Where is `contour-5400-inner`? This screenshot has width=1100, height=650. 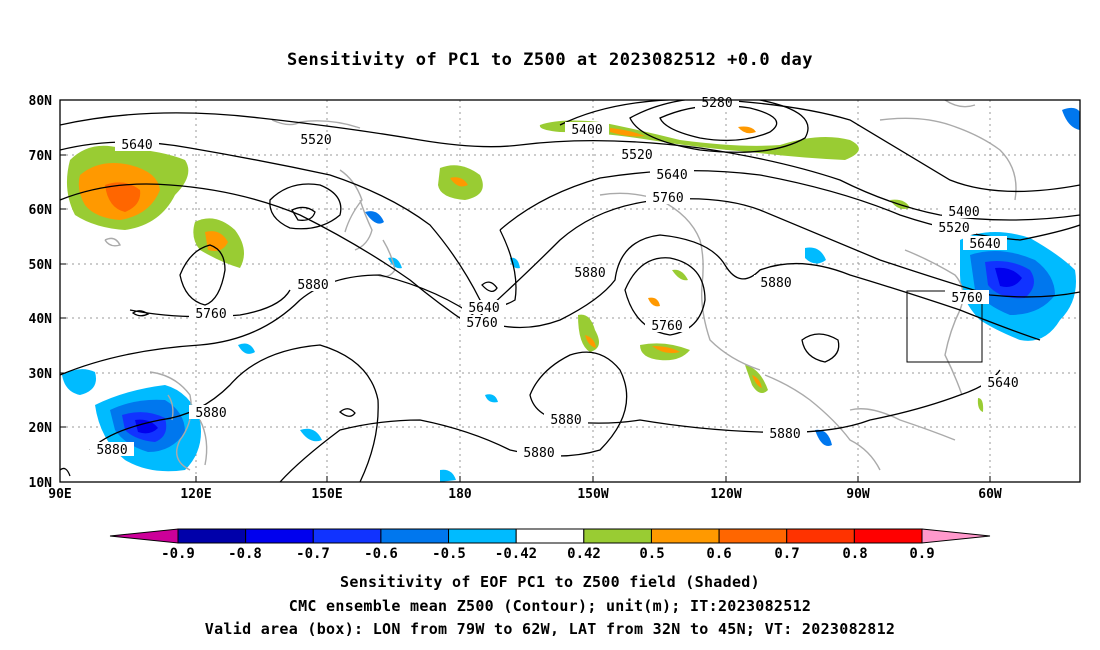 contour-5400-inner is located at coordinates (719, 126).